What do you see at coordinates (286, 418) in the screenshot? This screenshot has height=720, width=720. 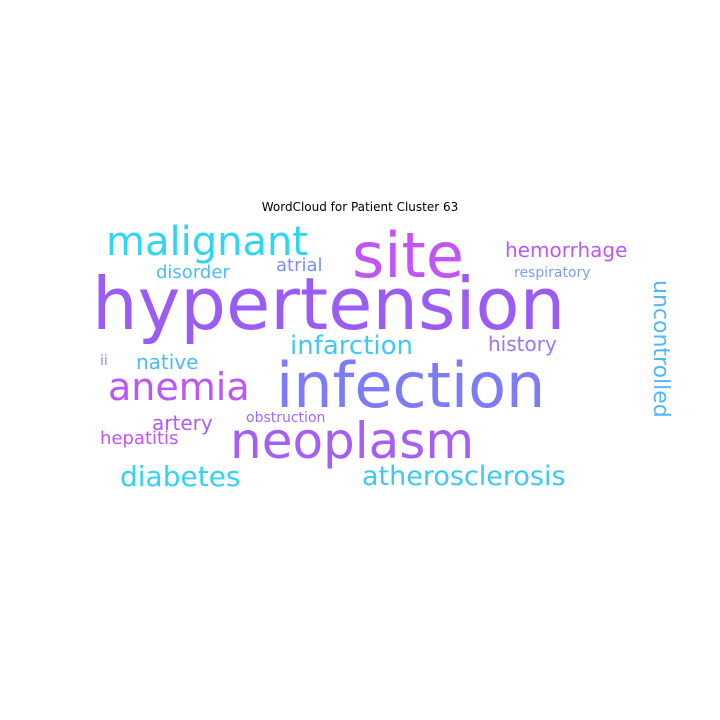 I see `word-obstruction: obstruction` at bounding box center [286, 418].